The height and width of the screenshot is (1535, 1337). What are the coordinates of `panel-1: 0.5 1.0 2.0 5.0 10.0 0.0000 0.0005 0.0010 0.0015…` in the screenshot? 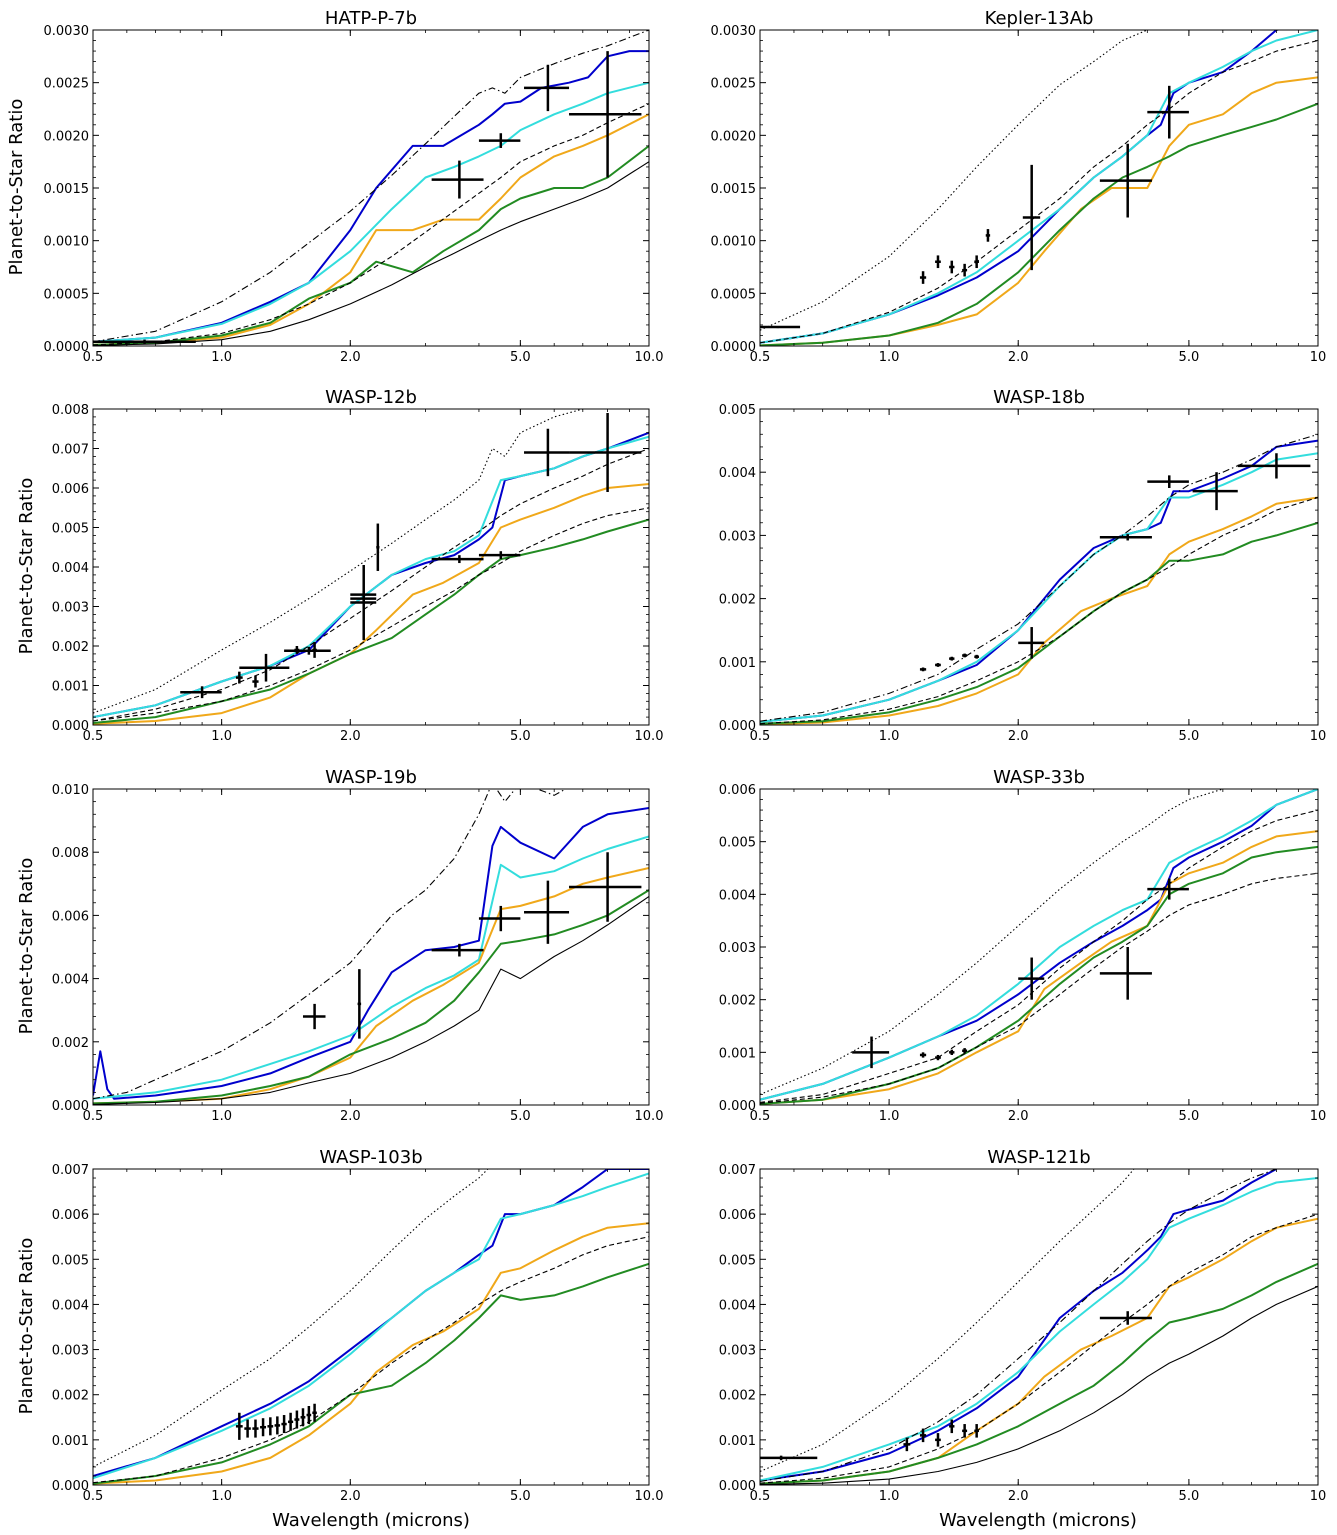 It's located at (354, 186).